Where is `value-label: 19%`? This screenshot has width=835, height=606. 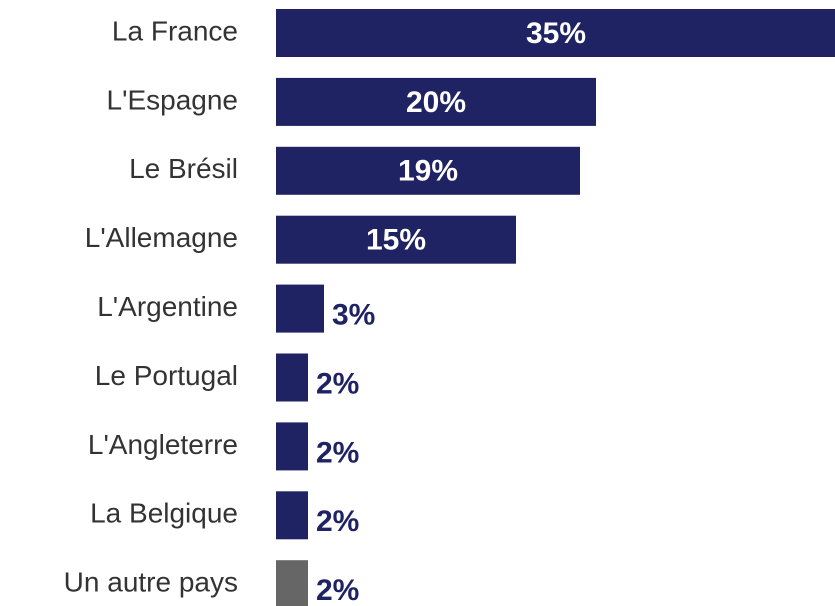
value-label: 19% is located at coordinates (428, 171).